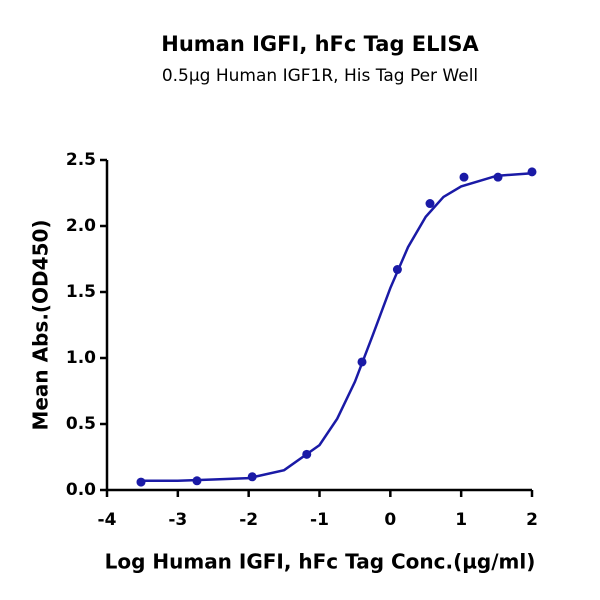 This screenshot has height=600, width=600. I want to click on y-tick-label: 0.0, so click(81, 490).